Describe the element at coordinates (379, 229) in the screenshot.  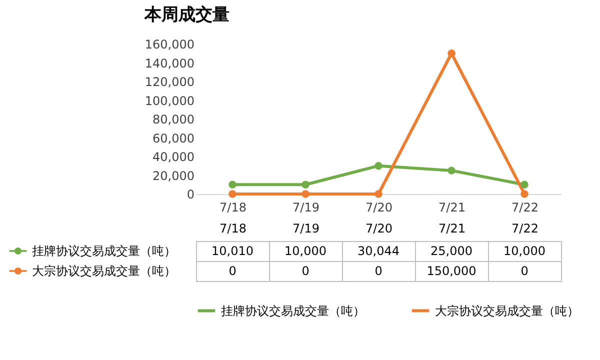
I see `category-label: 7/20` at that location.